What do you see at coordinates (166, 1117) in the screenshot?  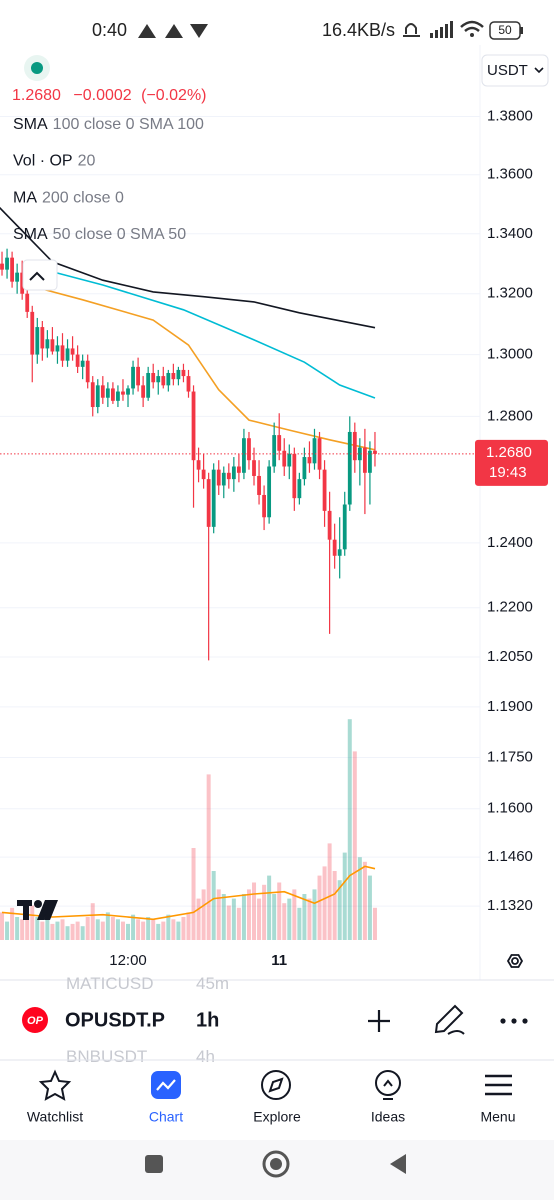 I see `nav-tab-label: Chart` at bounding box center [166, 1117].